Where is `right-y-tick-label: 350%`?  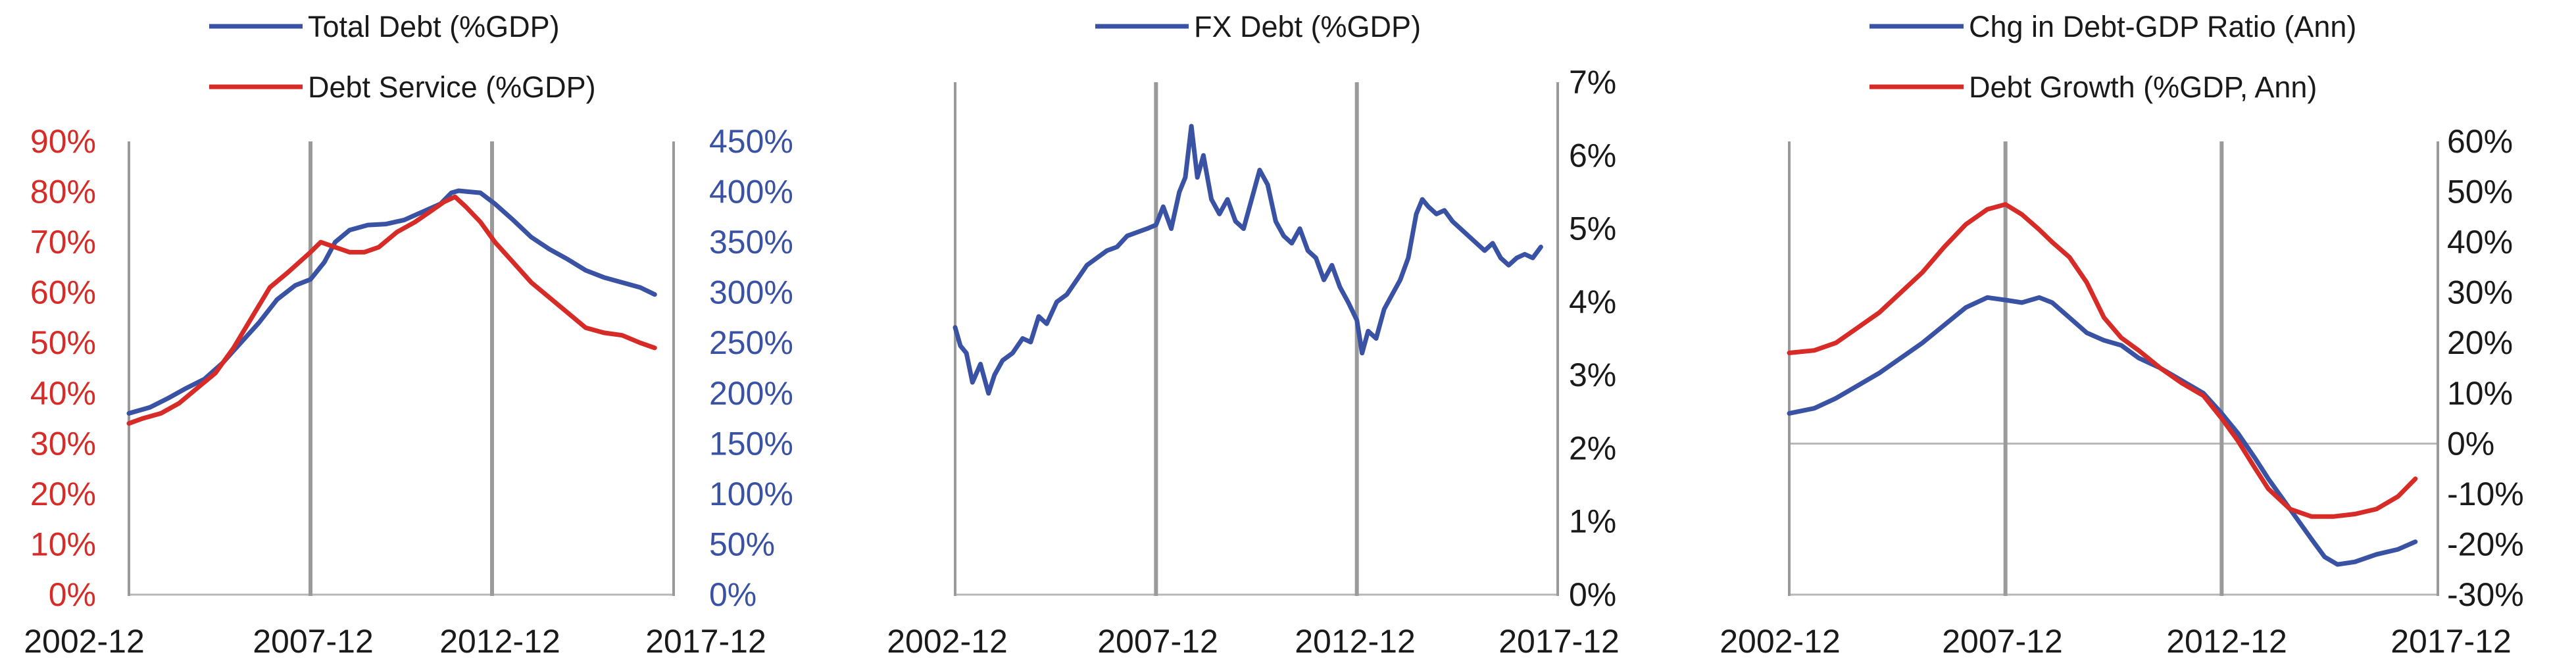 right-y-tick-label: 350% is located at coordinates (751, 242).